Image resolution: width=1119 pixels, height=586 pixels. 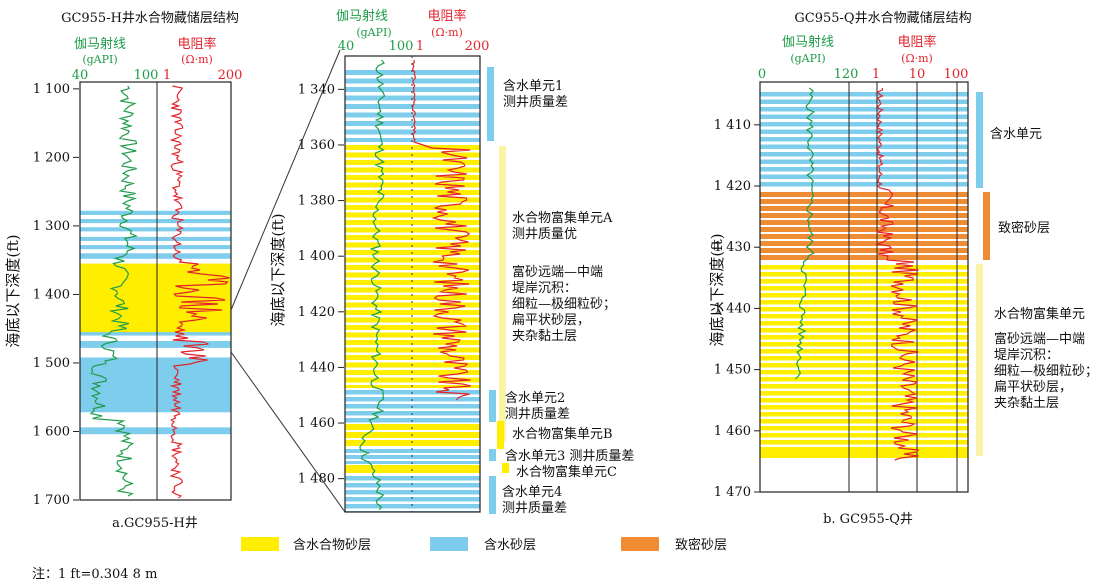 What do you see at coordinates (505, 468) in the screenshot?
I see `zoom-bracket-hydrate-c` at bounding box center [505, 468].